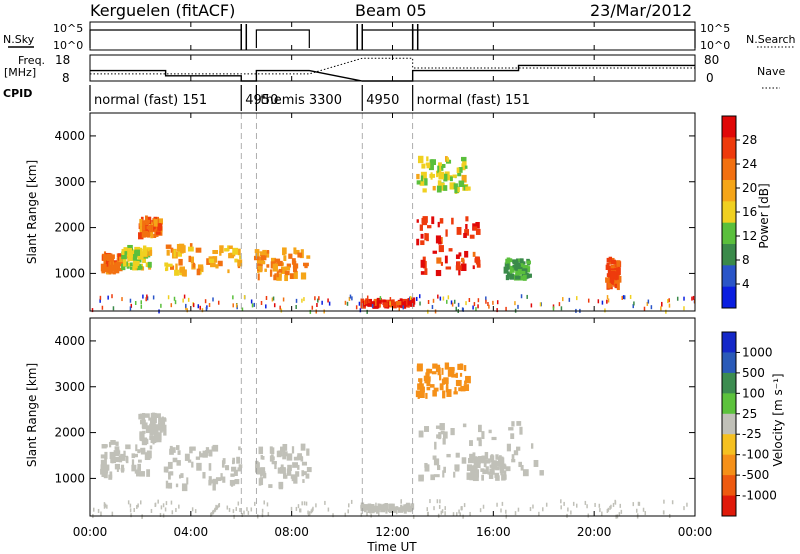  I want to click on cpid-mode-label: 4950, so click(382, 100).